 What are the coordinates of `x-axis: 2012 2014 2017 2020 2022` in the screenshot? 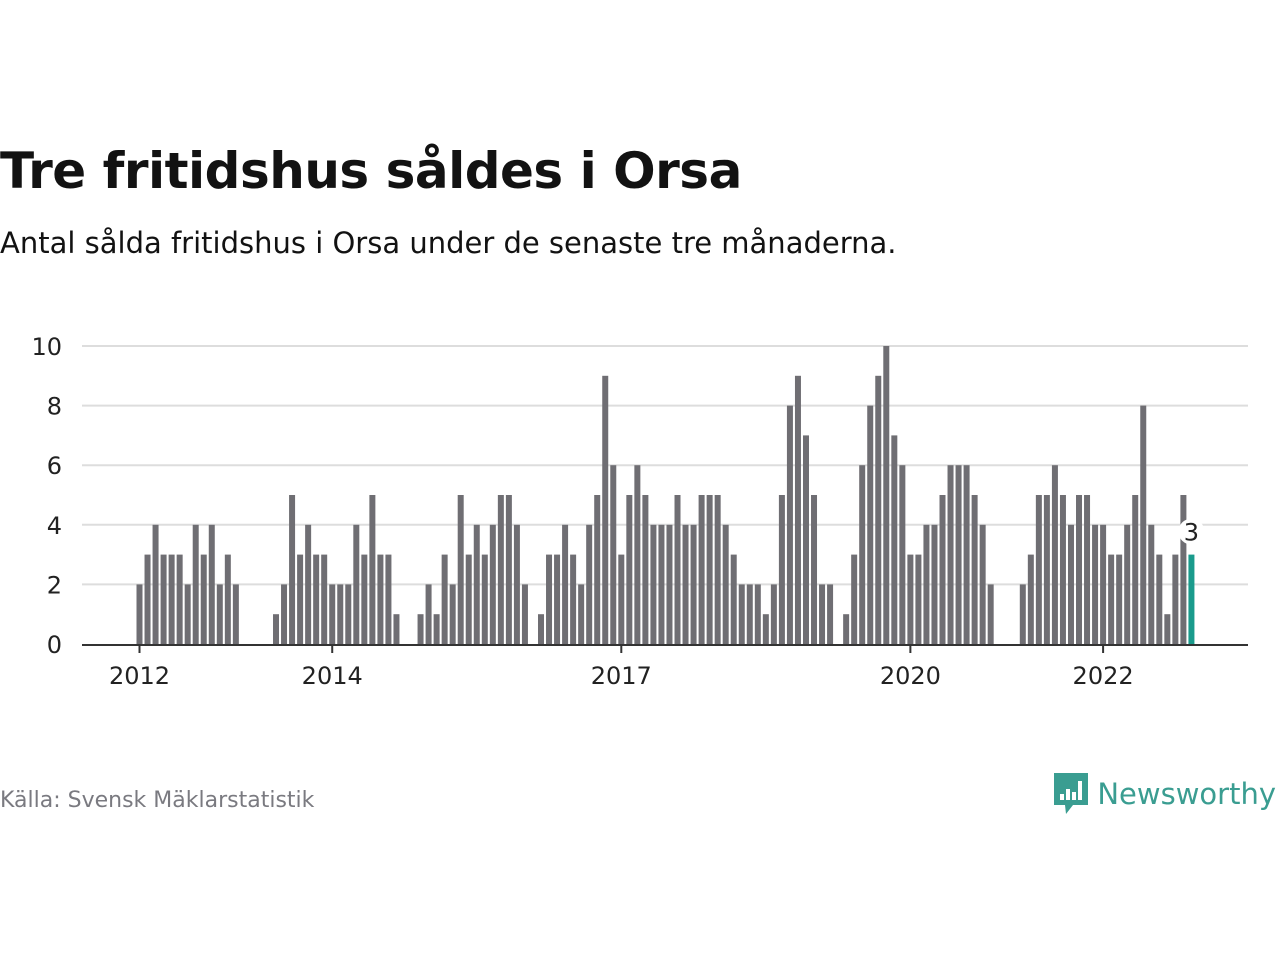 It's located at (665, 667).